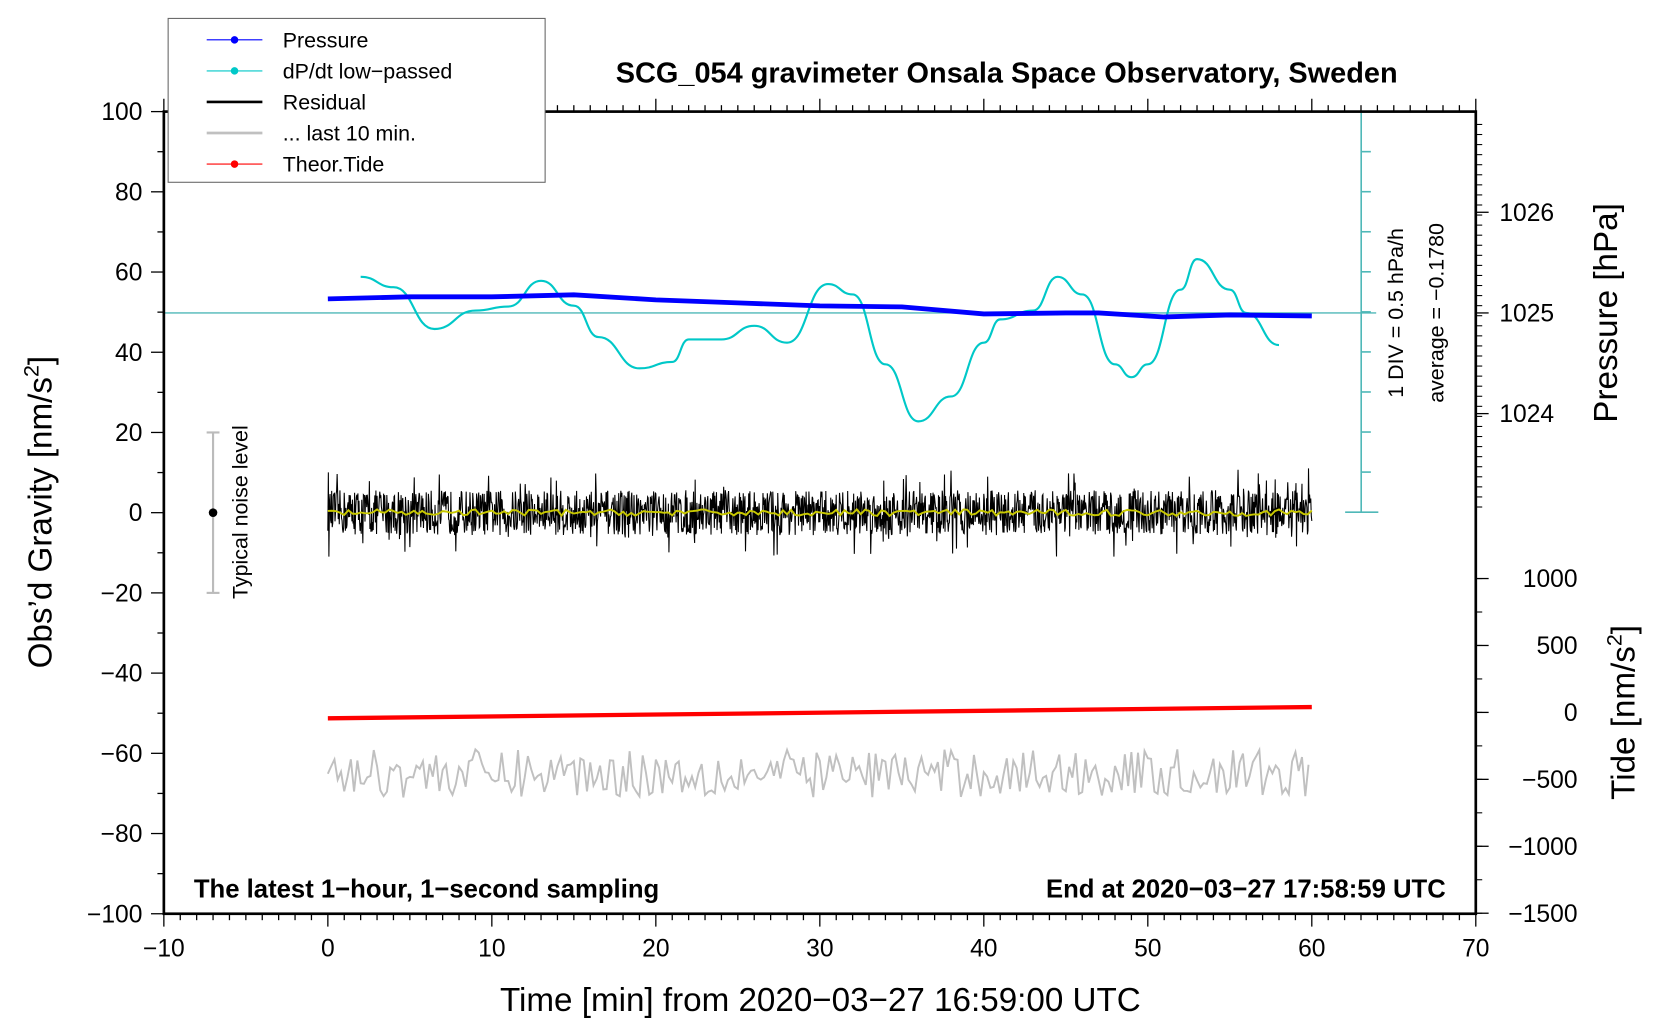 The width and height of the screenshot is (1660, 1020). What do you see at coordinates (1556, 646) in the screenshot?
I see `tide-tick-label: 500` at bounding box center [1556, 646].